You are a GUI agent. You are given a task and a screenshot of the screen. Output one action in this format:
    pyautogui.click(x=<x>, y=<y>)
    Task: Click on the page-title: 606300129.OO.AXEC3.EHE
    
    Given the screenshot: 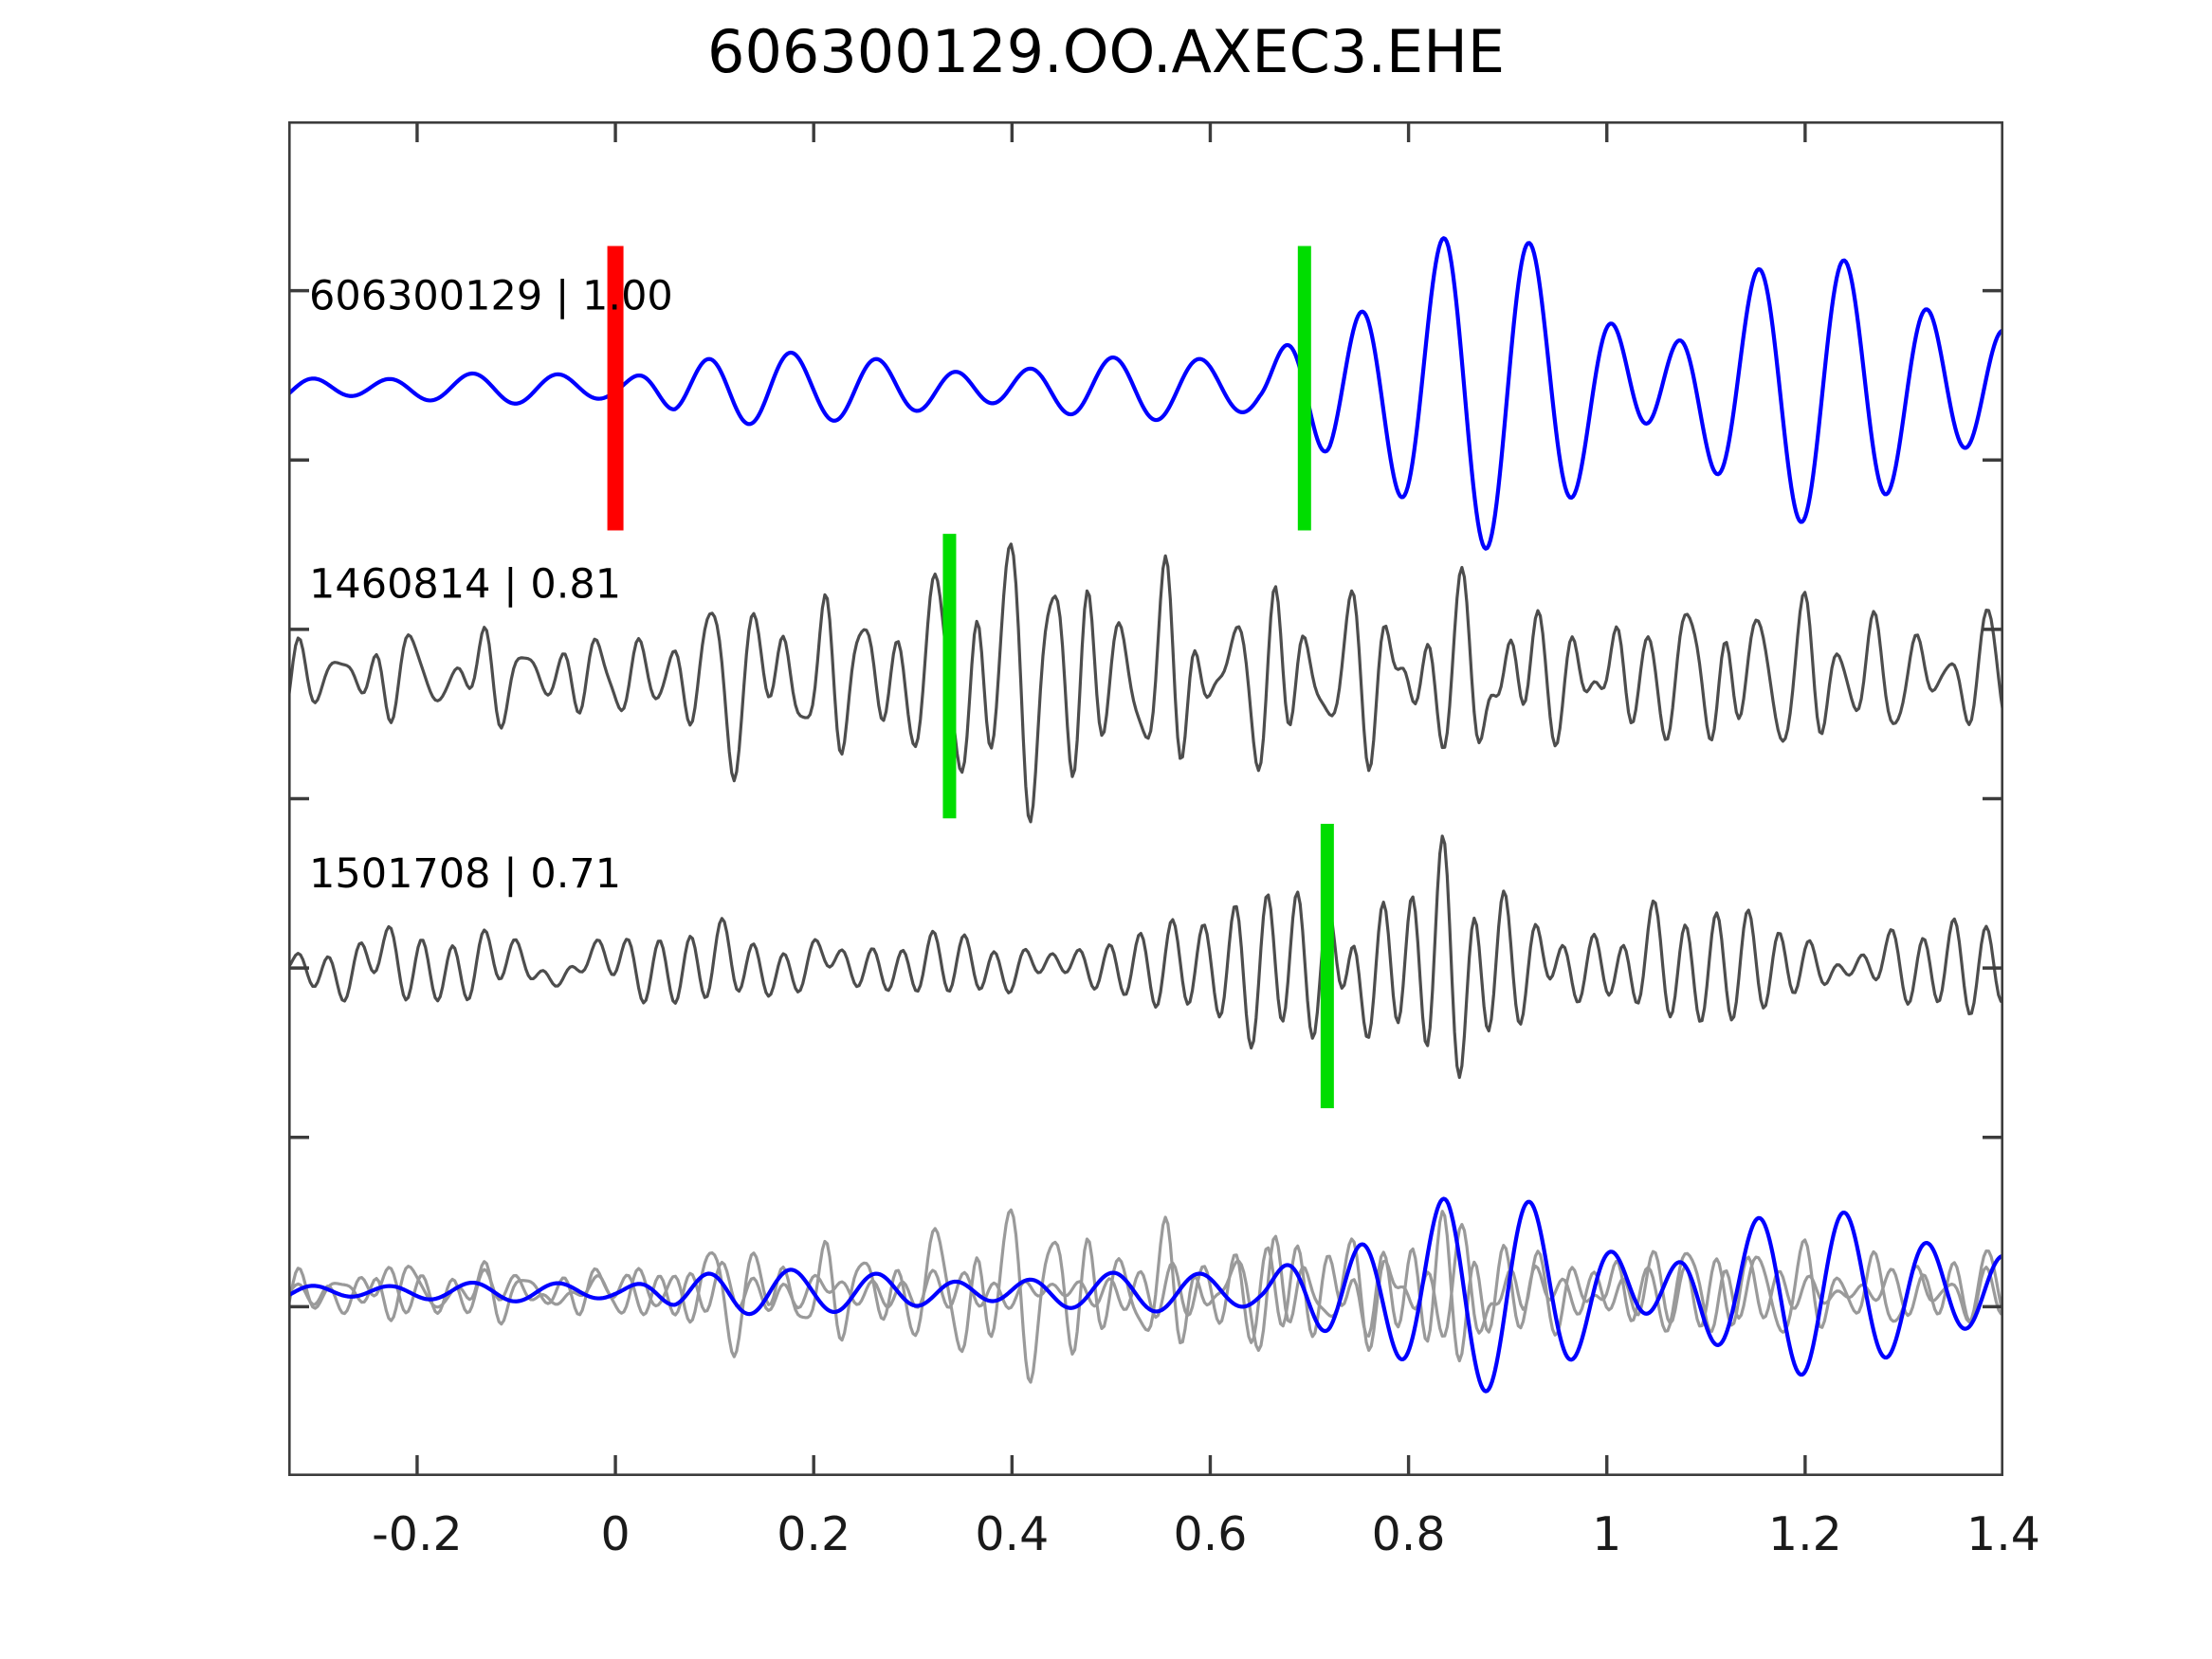 What is the action you would take?
    pyautogui.click(x=1106, y=51)
    